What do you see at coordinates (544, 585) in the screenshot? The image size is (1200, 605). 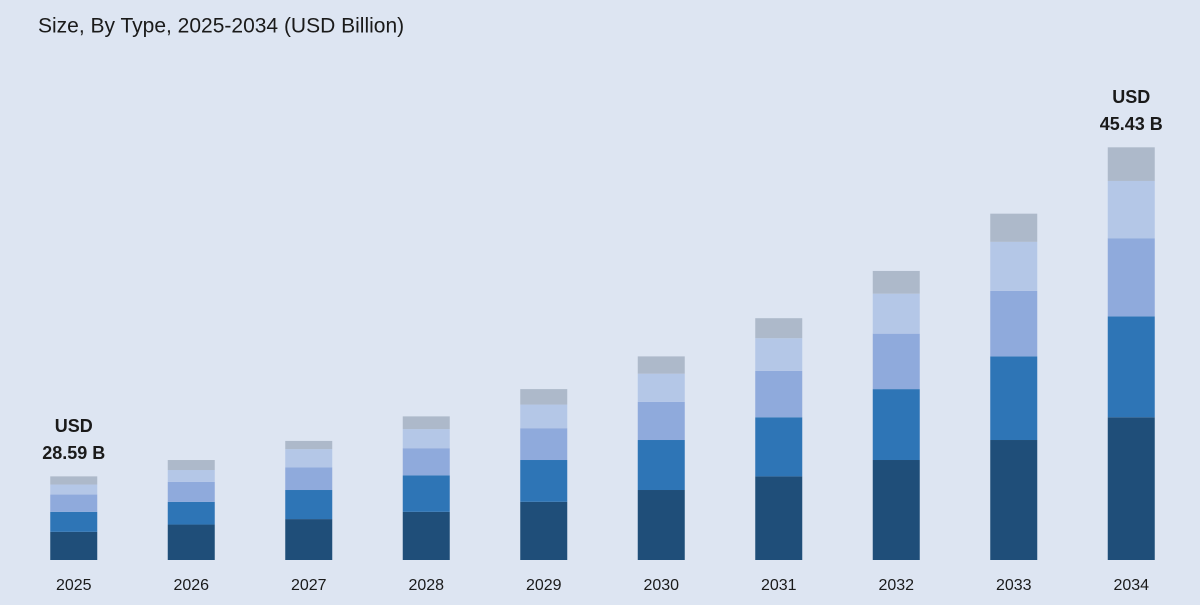 I see `x-tick-label: 2029` at bounding box center [544, 585].